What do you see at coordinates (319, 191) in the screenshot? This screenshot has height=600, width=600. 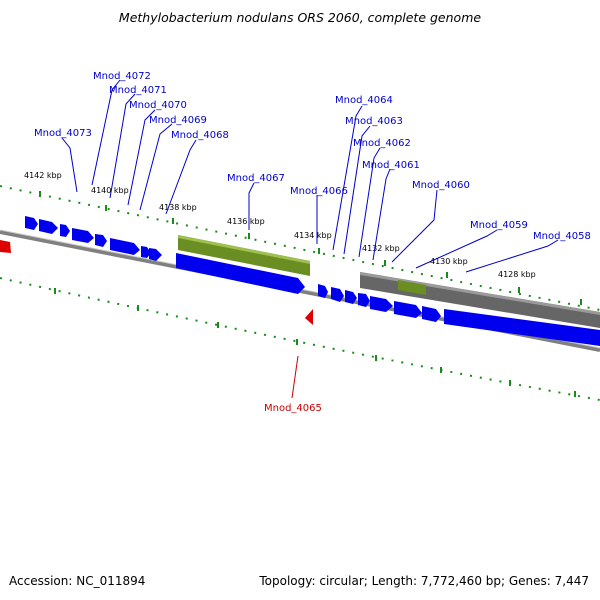 I see `gene-label: Mnod_4066` at bounding box center [319, 191].